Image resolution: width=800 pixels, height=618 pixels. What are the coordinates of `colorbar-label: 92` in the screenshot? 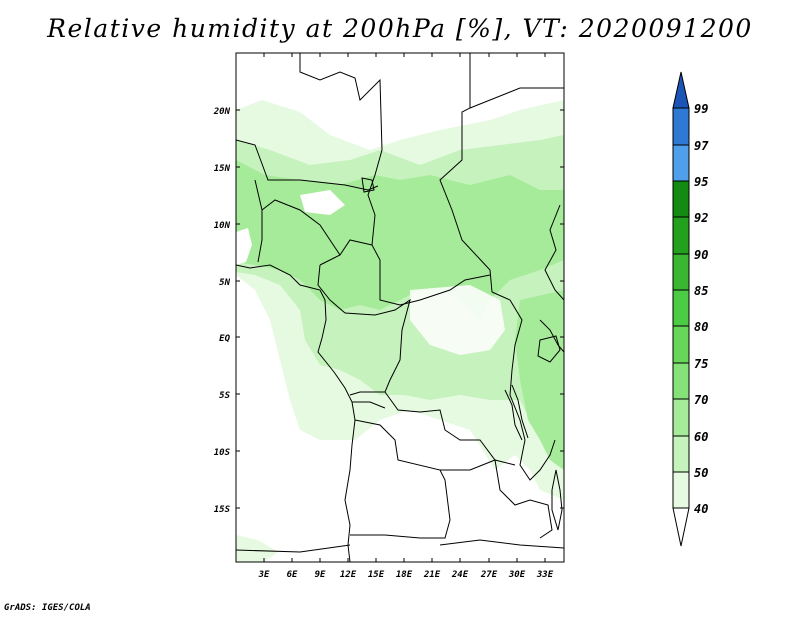 It's located at (701, 218).